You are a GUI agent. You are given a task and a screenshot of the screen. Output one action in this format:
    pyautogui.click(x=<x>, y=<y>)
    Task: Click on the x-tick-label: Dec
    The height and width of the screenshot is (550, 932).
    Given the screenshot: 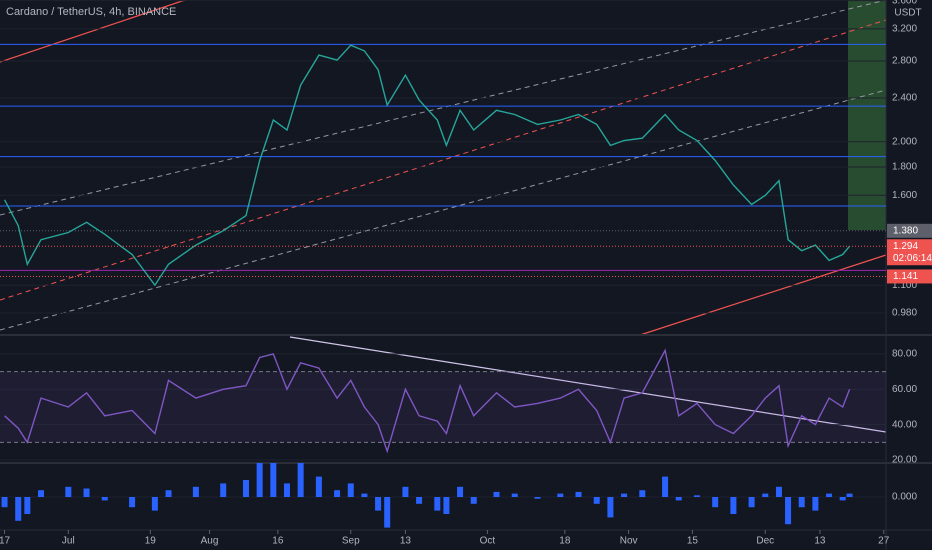 What is the action you would take?
    pyautogui.click(x=765, y=541)
    